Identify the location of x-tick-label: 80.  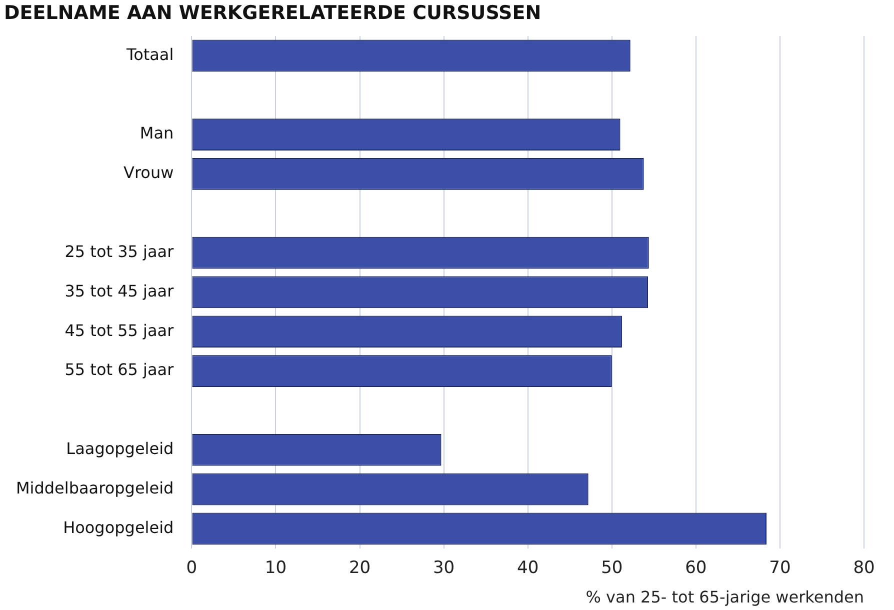
(864, 568).